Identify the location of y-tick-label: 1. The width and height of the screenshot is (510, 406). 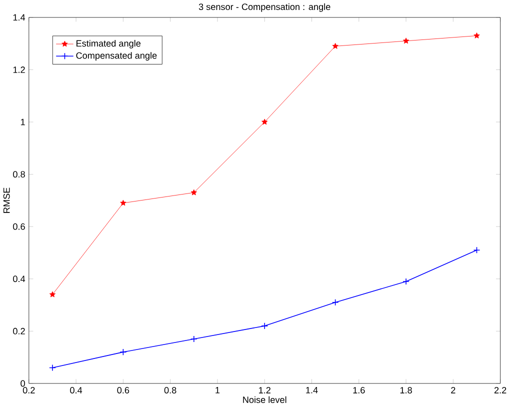
(22, 121).